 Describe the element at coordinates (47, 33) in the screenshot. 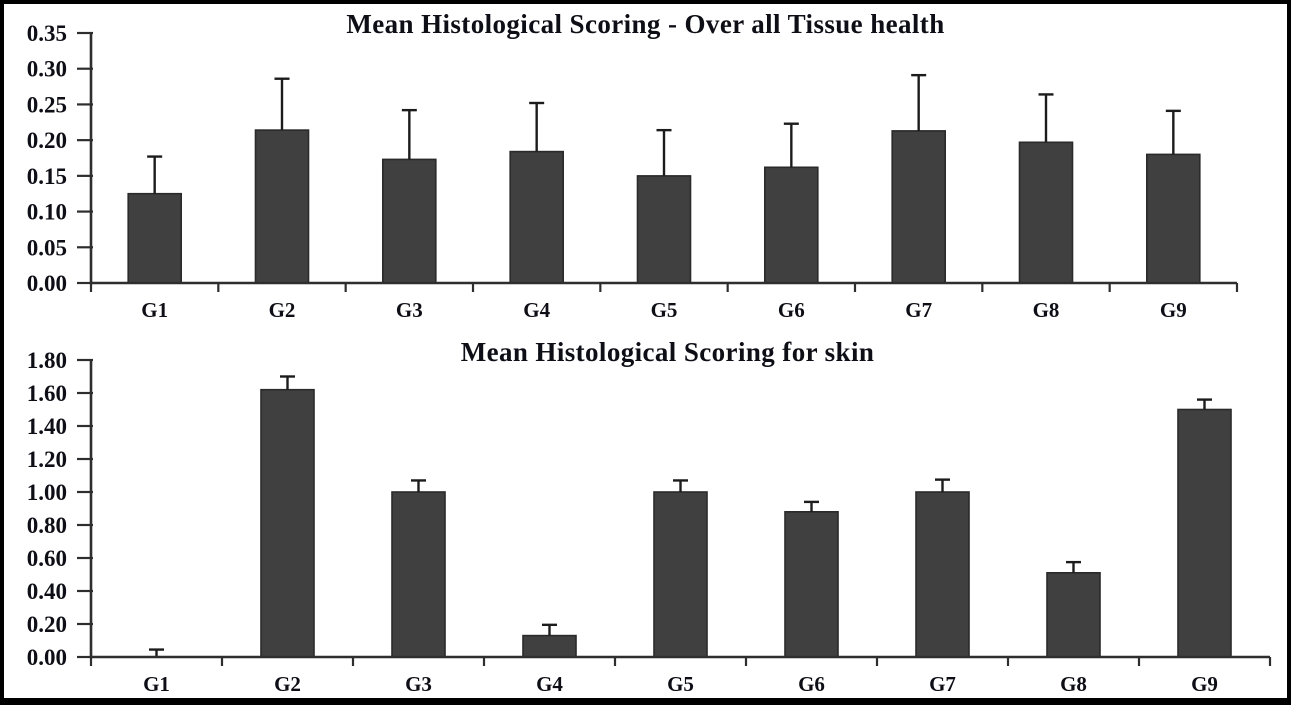

I see `y-tick-label: 0.35` at that location.